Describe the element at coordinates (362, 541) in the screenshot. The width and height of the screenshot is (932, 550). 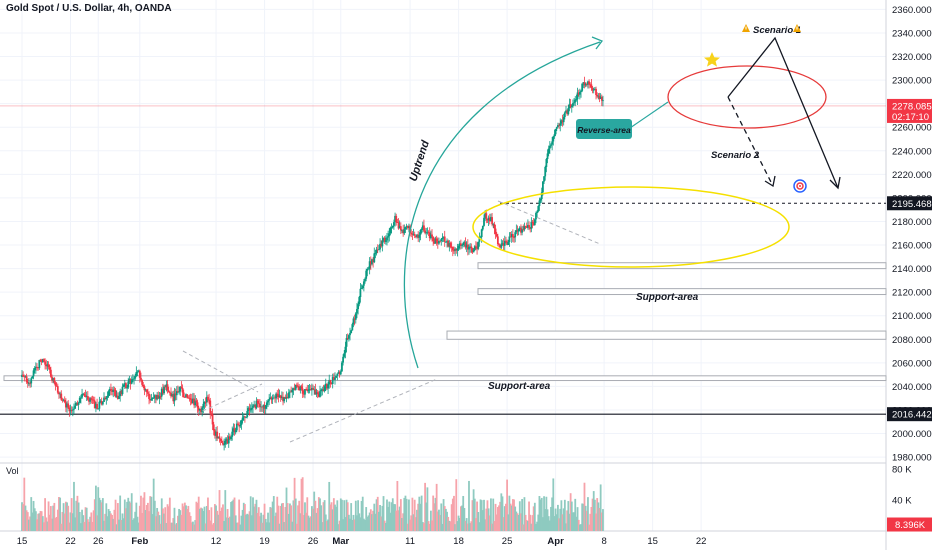
I see `time-axis: 15 22 26 Feb 12 19 26 Mar 11 18 25 Apr 8 15 22` at that location.